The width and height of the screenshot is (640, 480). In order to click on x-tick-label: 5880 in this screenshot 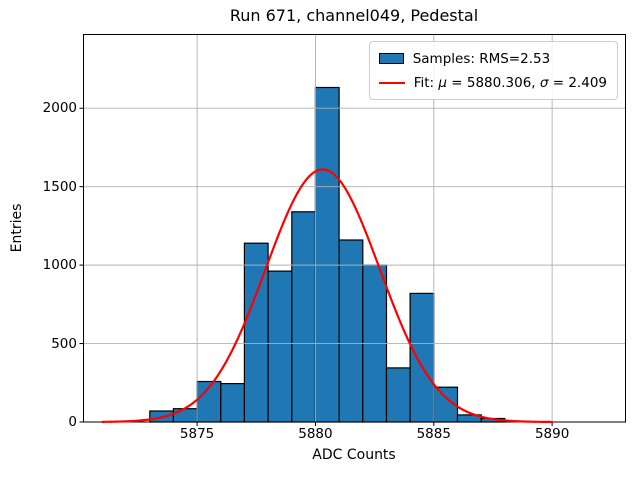, I will do `click(315, 434)`.